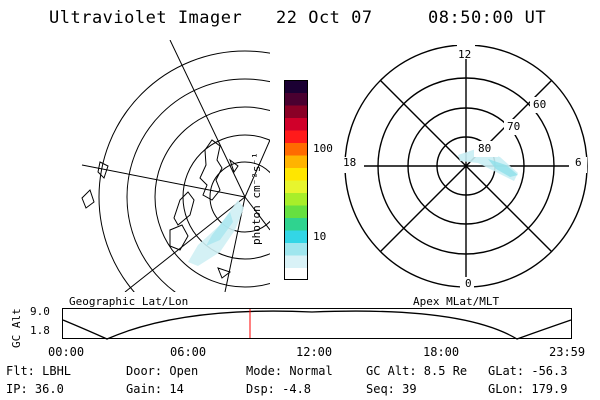 The image size is (600, 400). I want to click on gain-info: Gain: 14, so click(155, 389).